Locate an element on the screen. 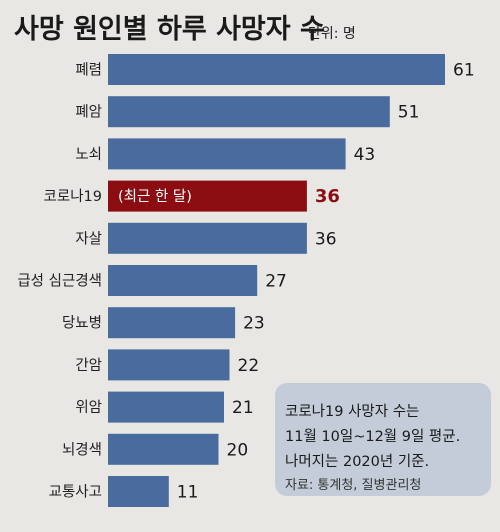 The width and height of the screenshot is (500, 532). note-source: 자료: 통계청, 질병관리청 is located at coordinates (353, 485).